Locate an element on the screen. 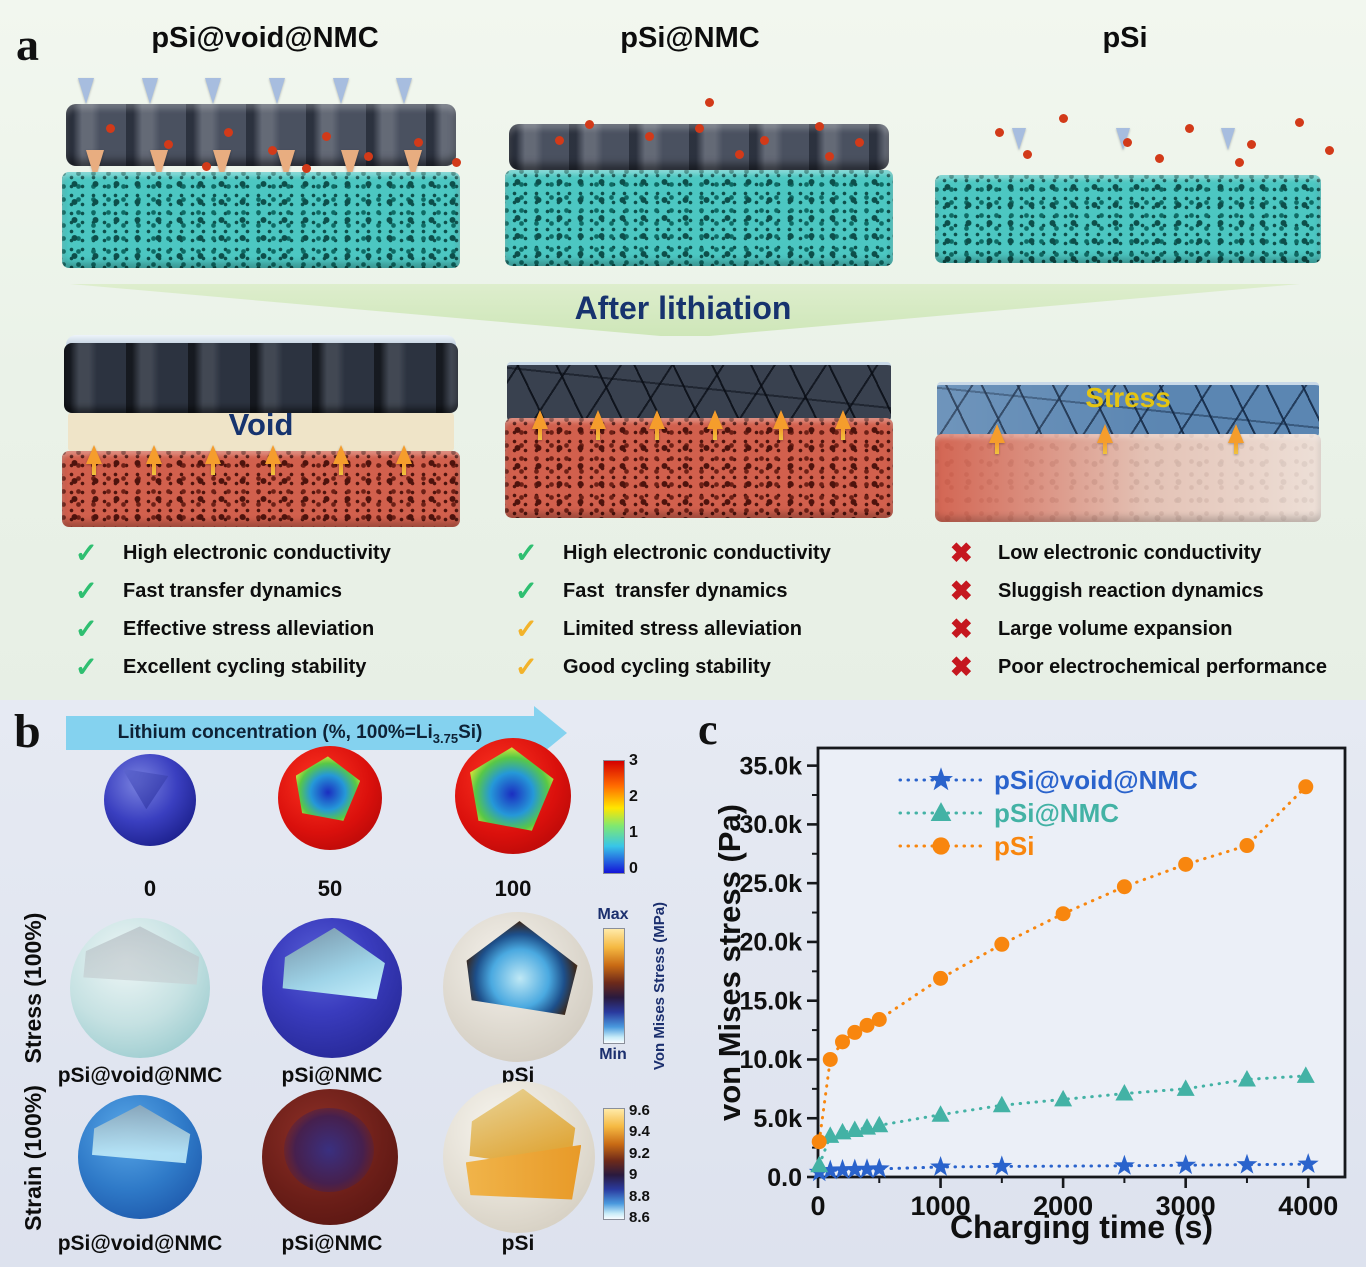 Image resolution: width=1366 pixels, height=1267 pixels. check-item: ✓ Fast transfer dynamics is located at coordinates (285, 591).